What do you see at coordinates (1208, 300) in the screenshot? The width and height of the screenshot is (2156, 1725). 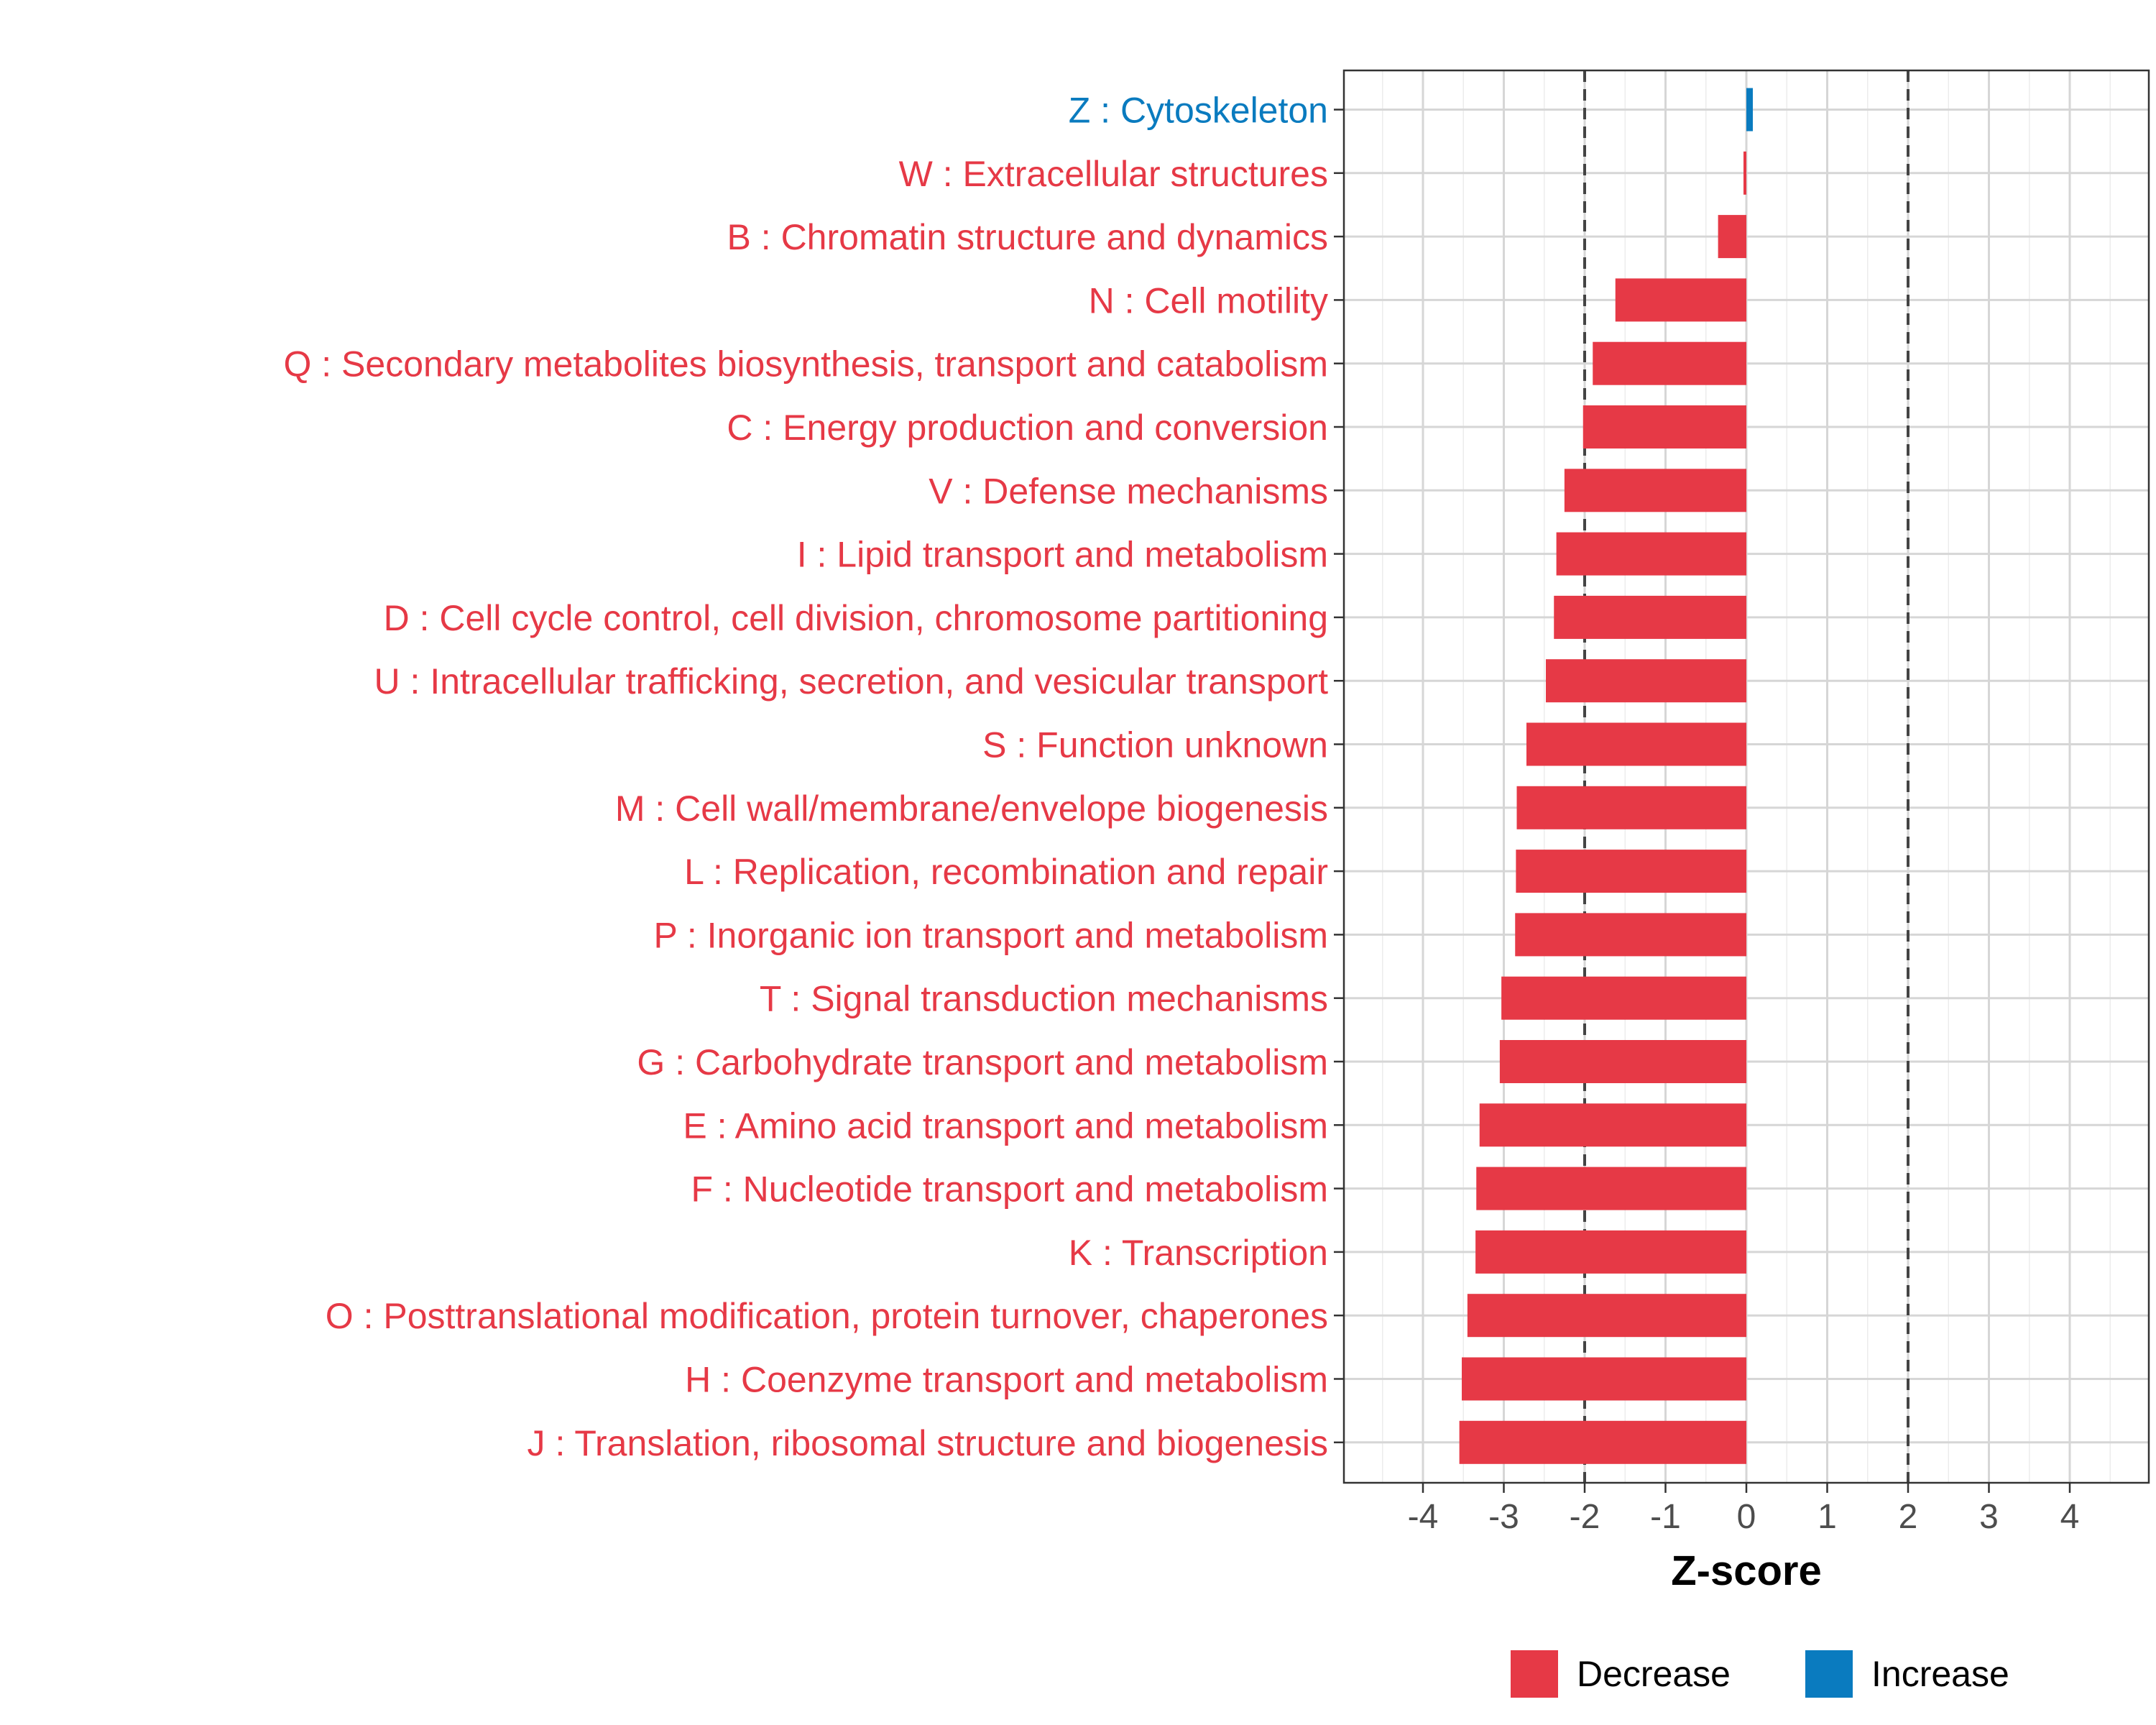 I see `category-label: N : Cell motility` at bounding box center [1208, 300].